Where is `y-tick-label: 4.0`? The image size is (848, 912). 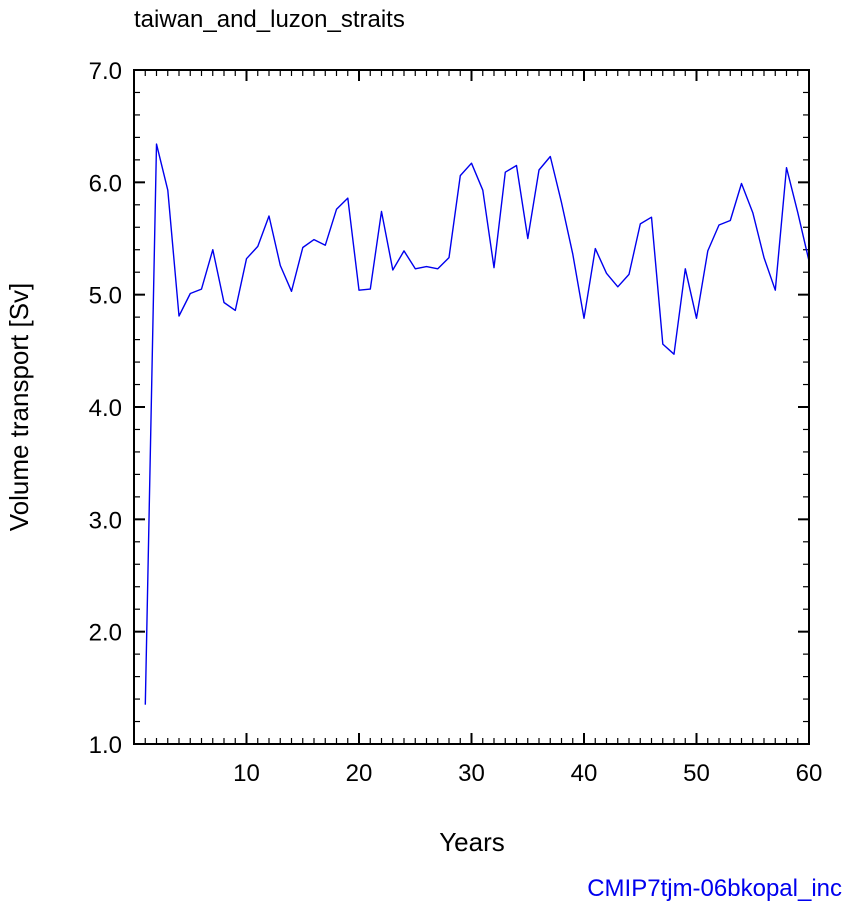 y-tick-label: 4.0 is located at coordinates (105, 408).